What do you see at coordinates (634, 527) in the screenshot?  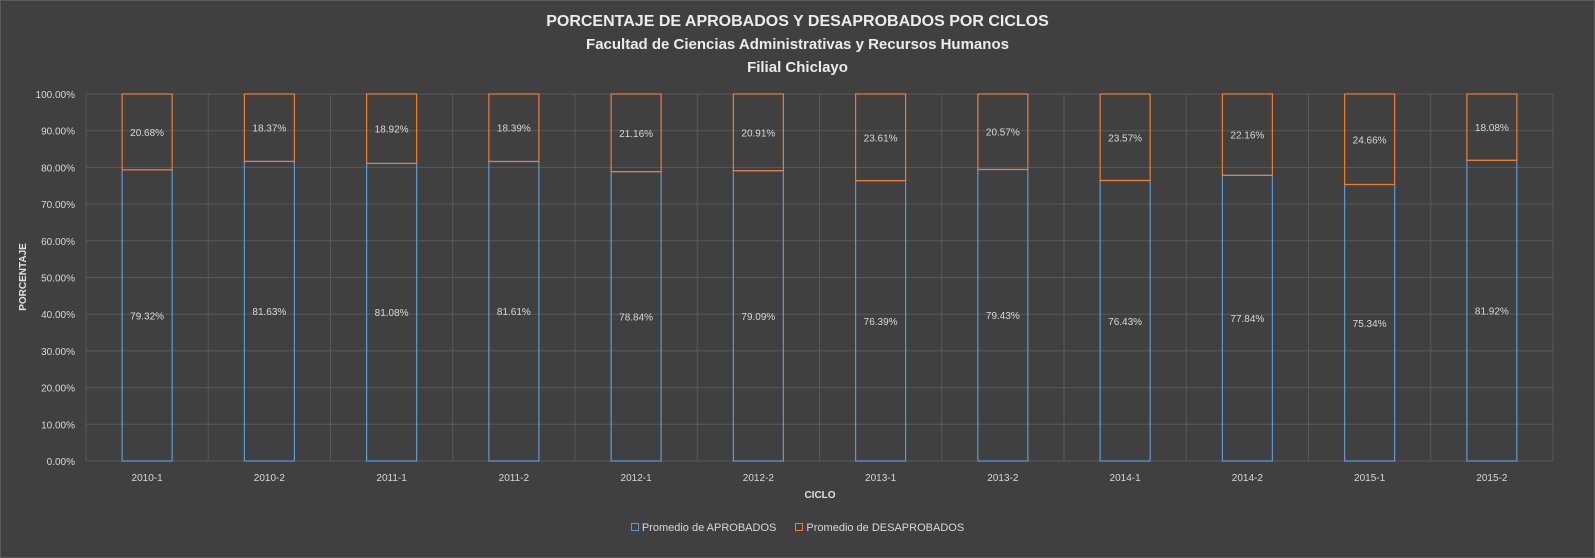 I see `legend-swatch-aprobados` at bounding box center [634, 527].